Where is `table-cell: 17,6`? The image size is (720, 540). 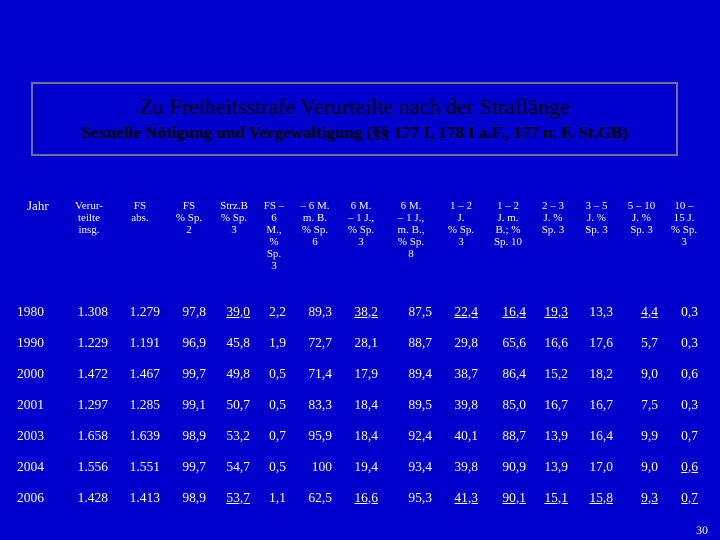 table-cell: 17,6 is located at coordinates (596, 342).